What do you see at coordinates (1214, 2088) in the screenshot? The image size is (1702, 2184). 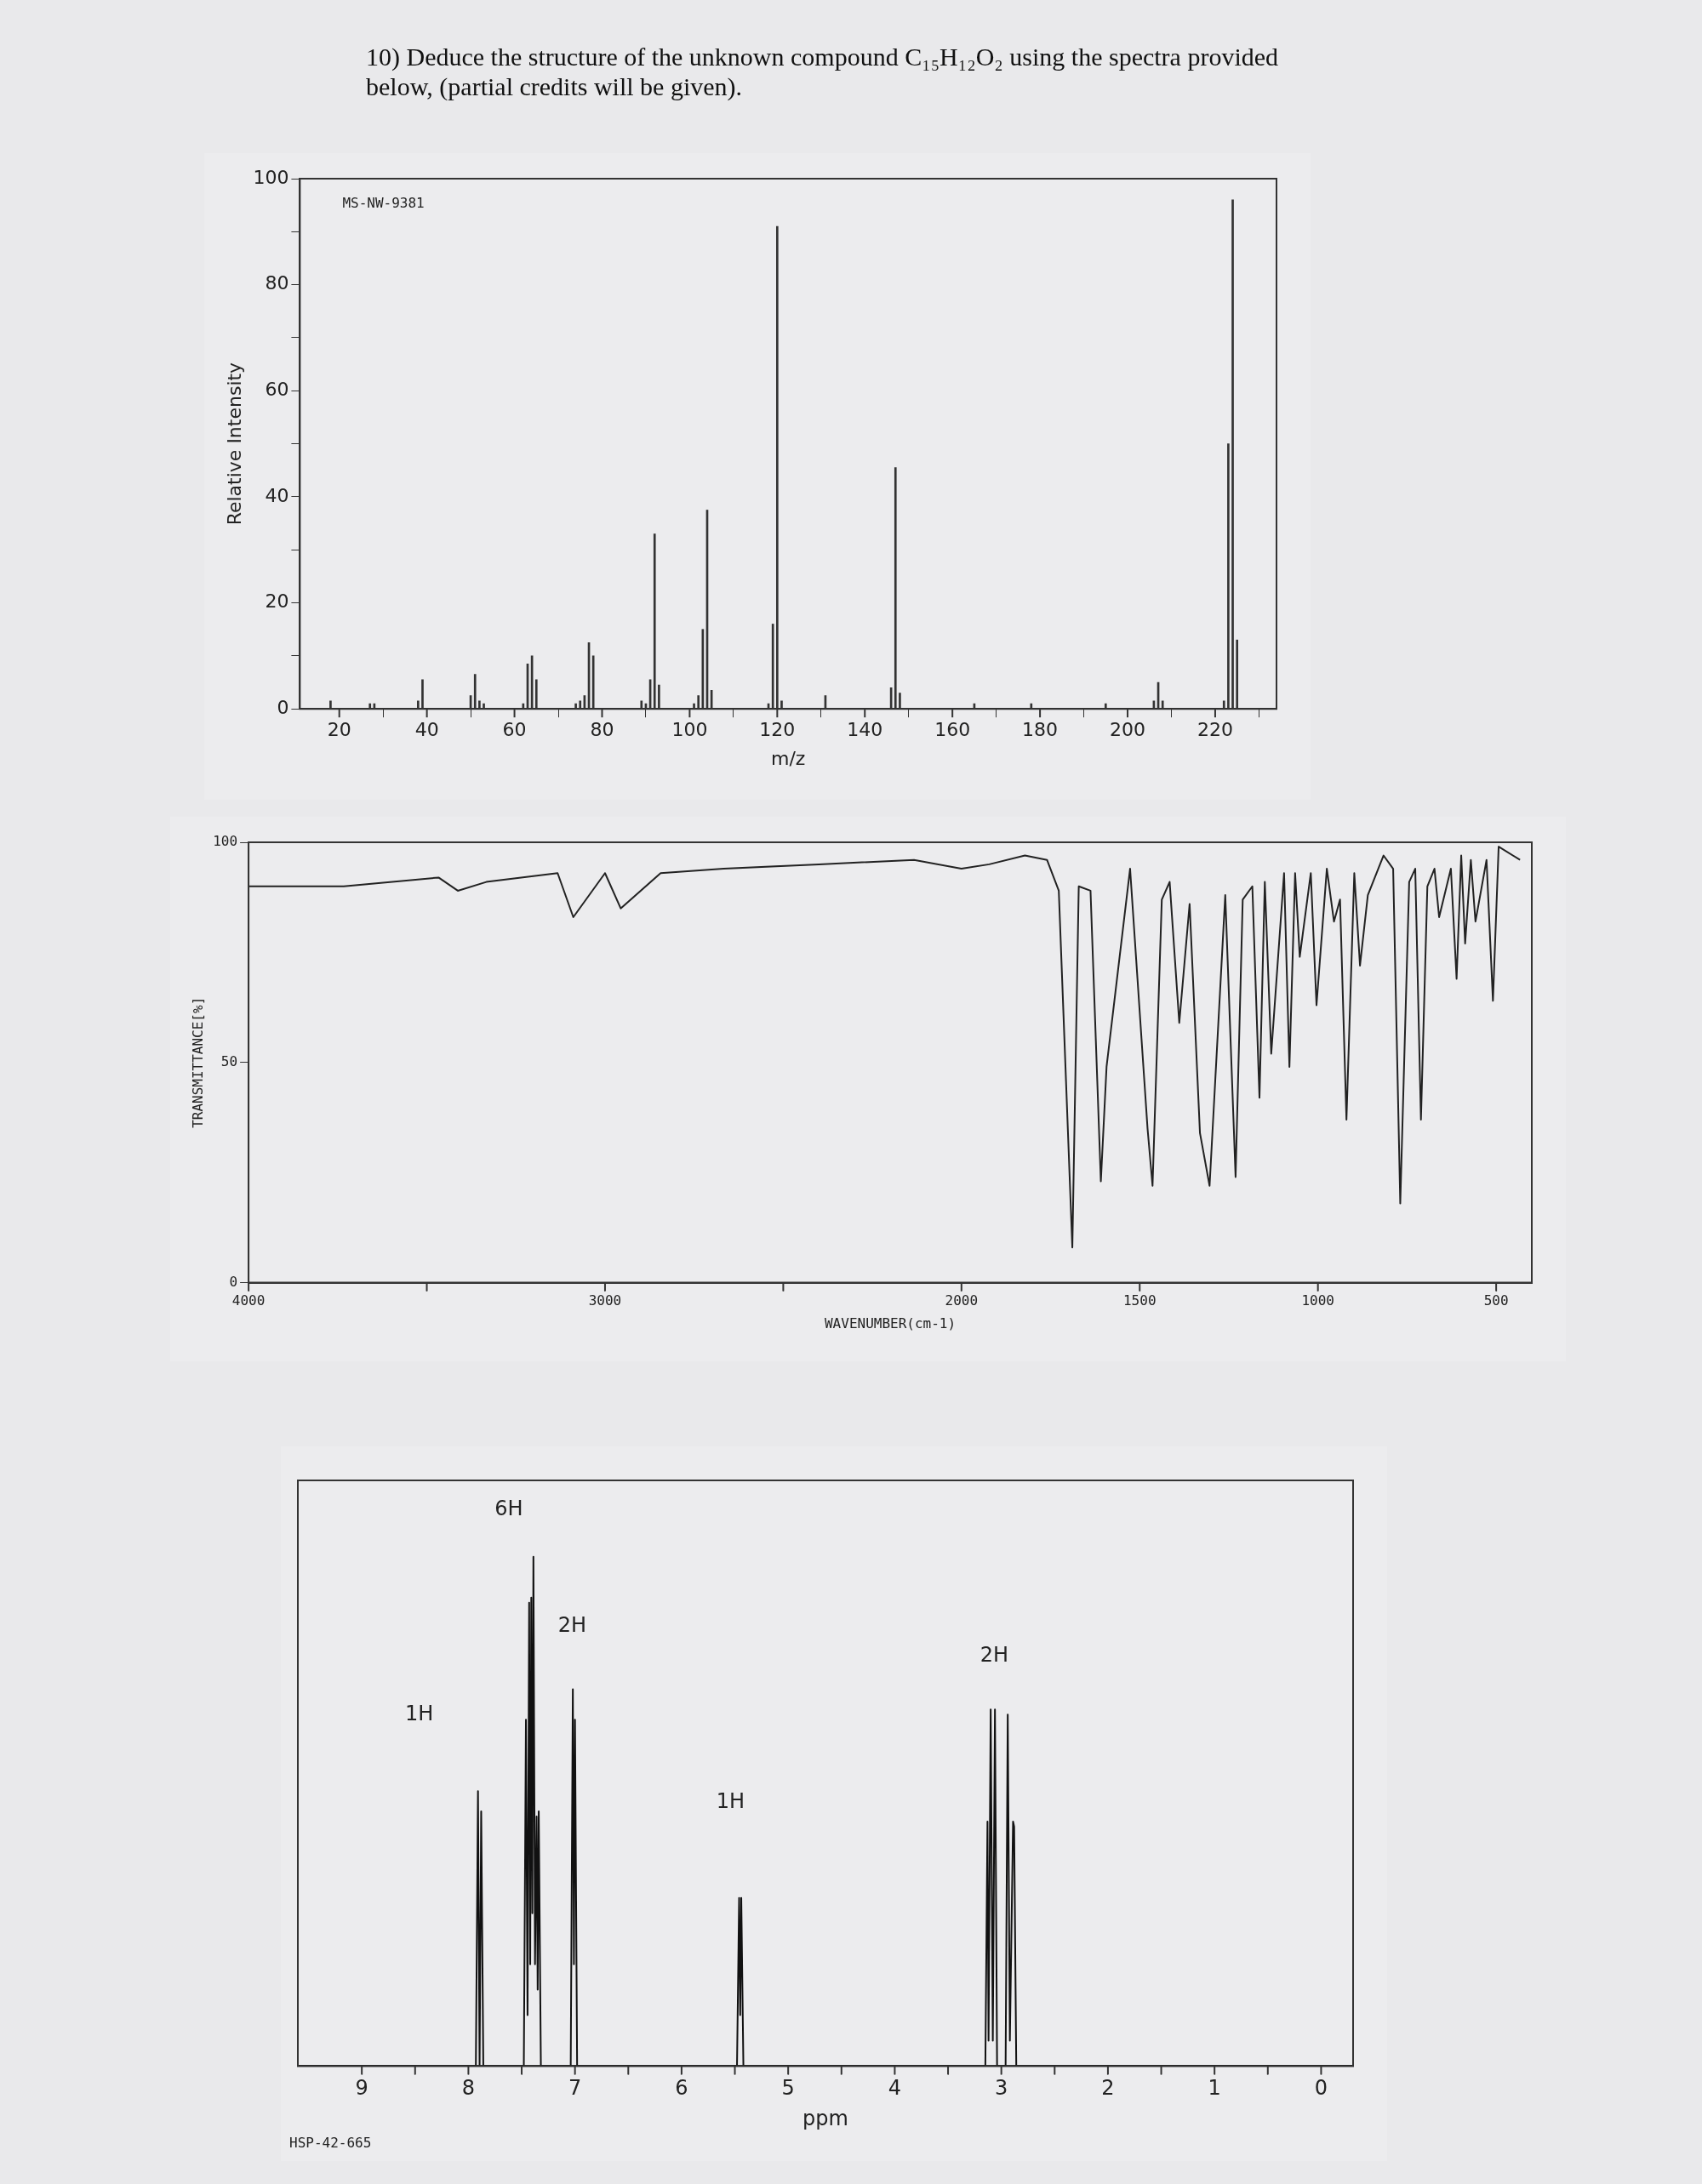 I see `x-tick-label: 1` at bounding box center [1214, 2088].